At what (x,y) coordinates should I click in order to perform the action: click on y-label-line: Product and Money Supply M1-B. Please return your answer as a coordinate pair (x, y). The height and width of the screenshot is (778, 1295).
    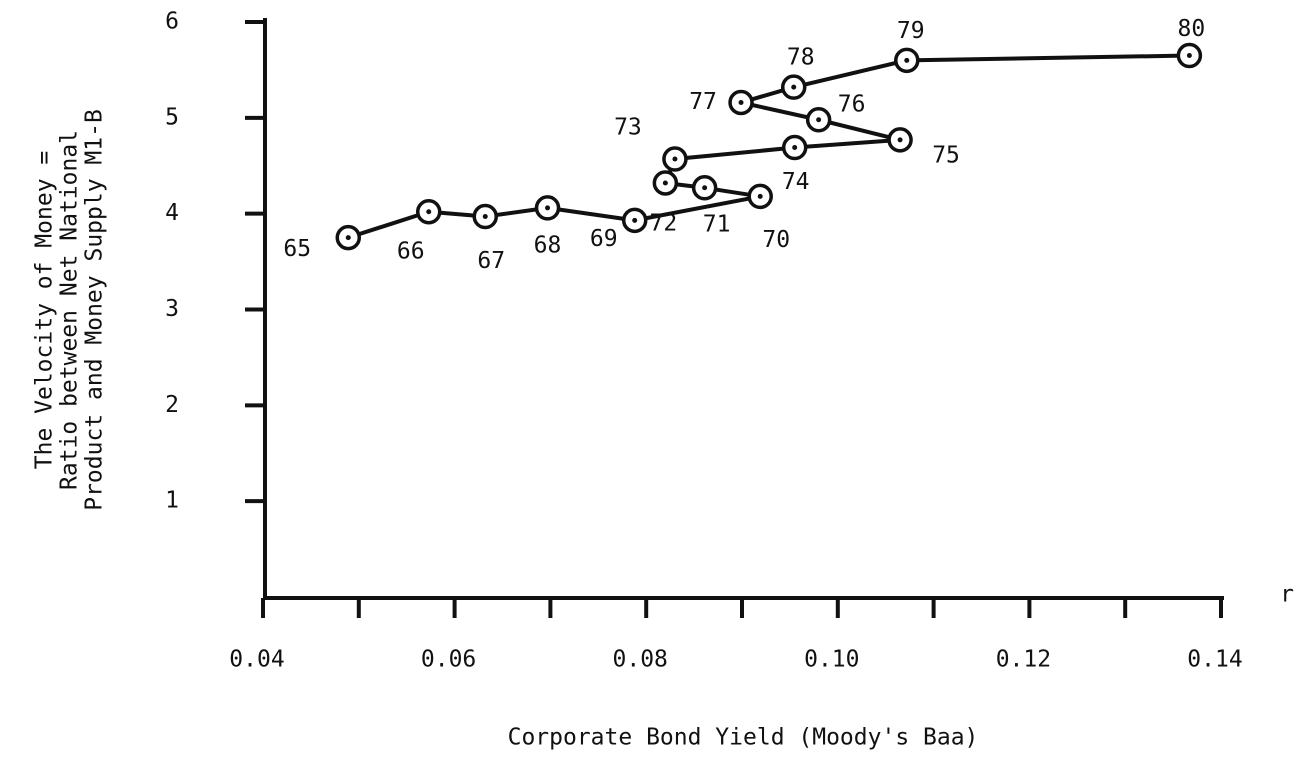
    Looking at the image, I should click on (95, 310).